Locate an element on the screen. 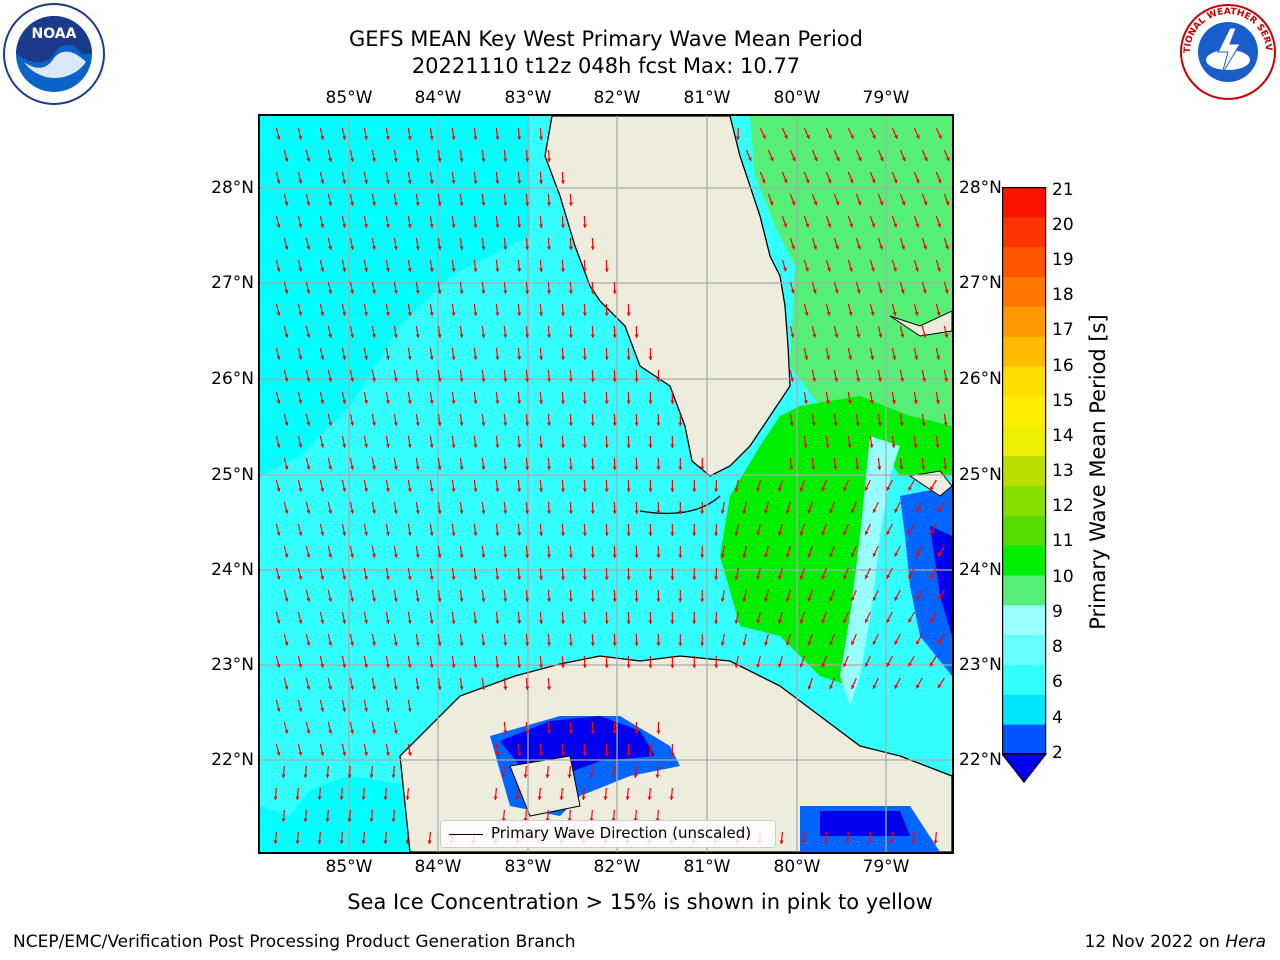  colorbar-tick-label: 4 is located at coordinates (1057, 718).